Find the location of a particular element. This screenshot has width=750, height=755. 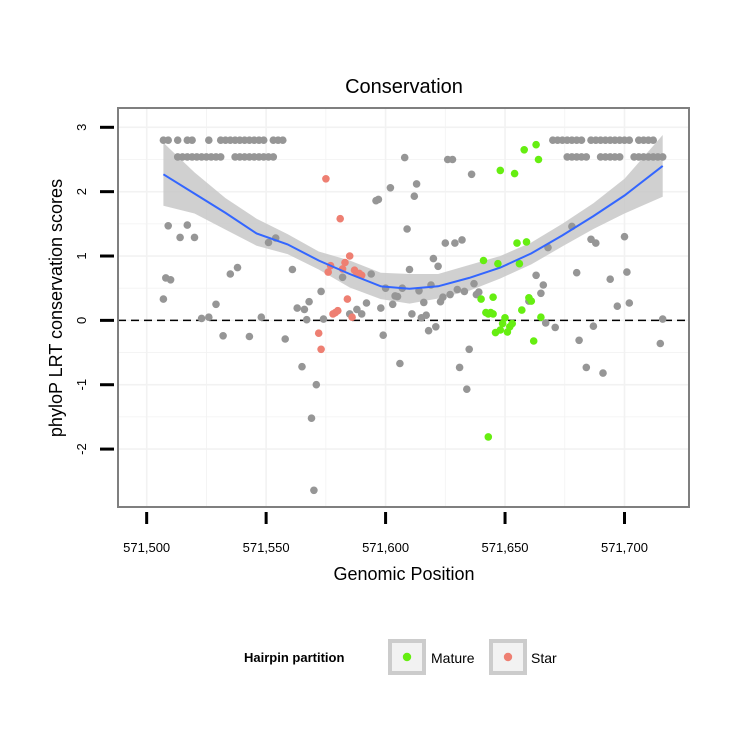

y-tick-label-0: -2 is located at coordinates (81, 449).